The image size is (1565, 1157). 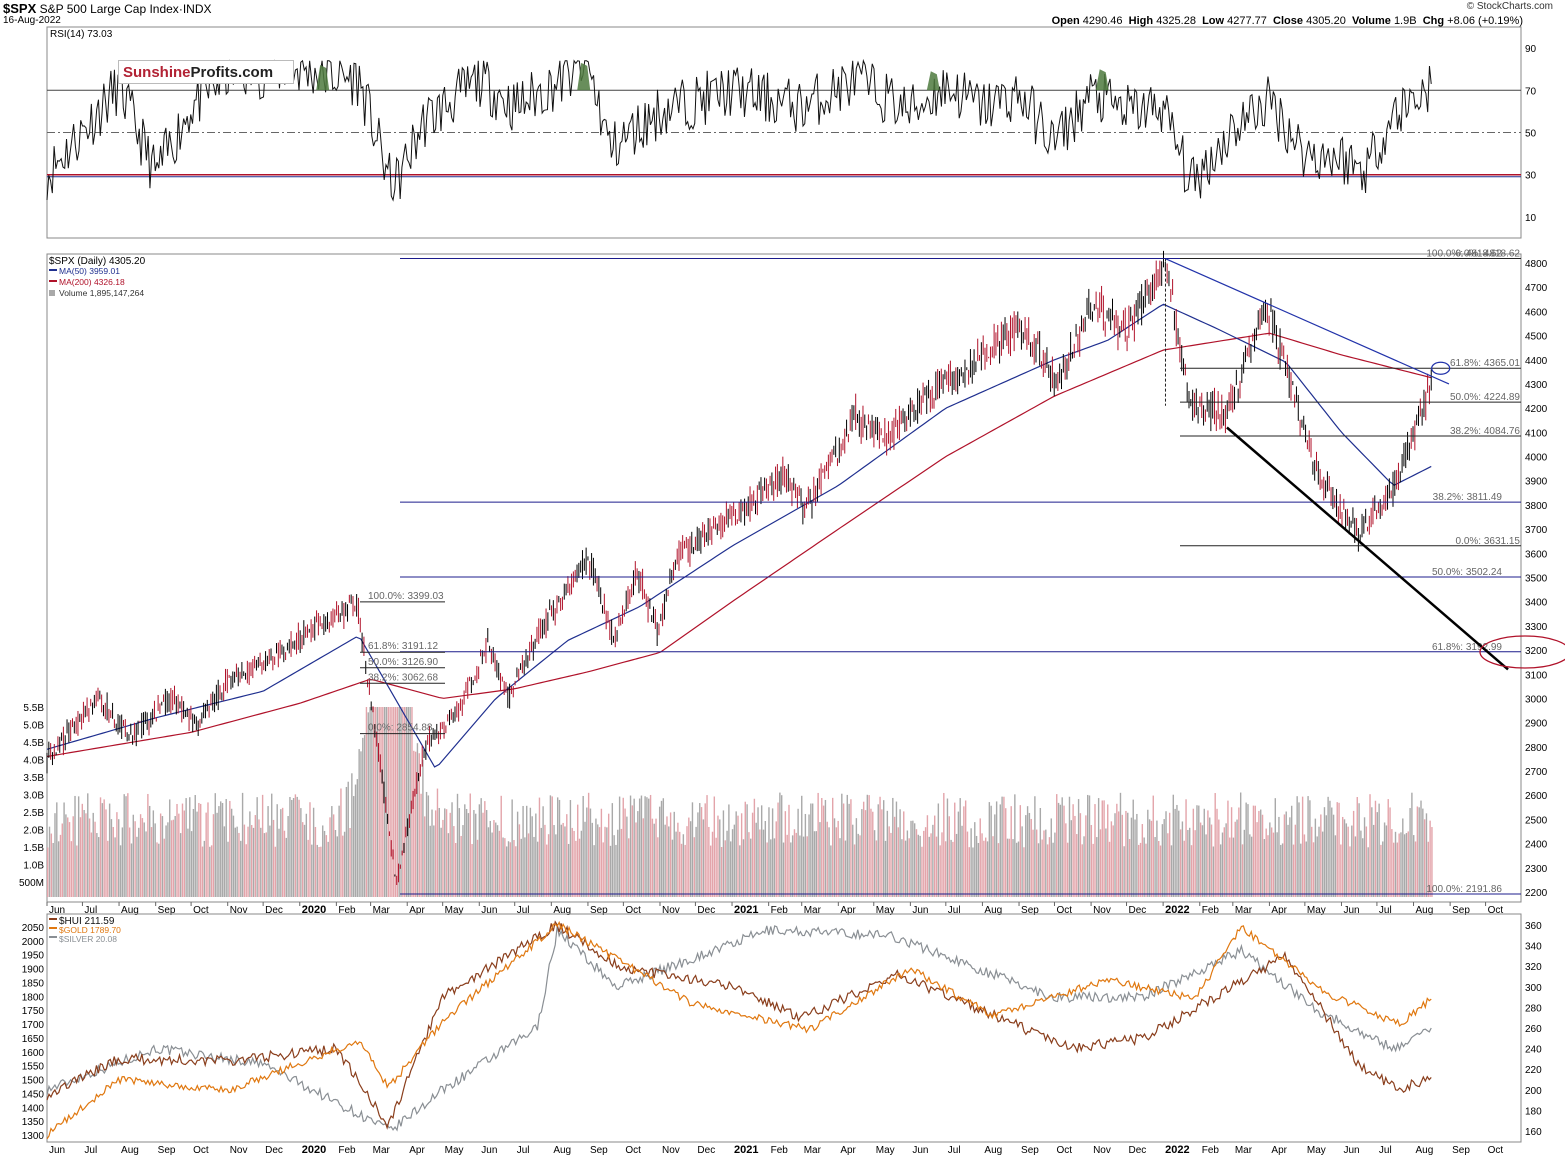 I want to click on chart-title: $SPX S&P 500 Large Cap Index·INDX, so click(x=107, y=8).